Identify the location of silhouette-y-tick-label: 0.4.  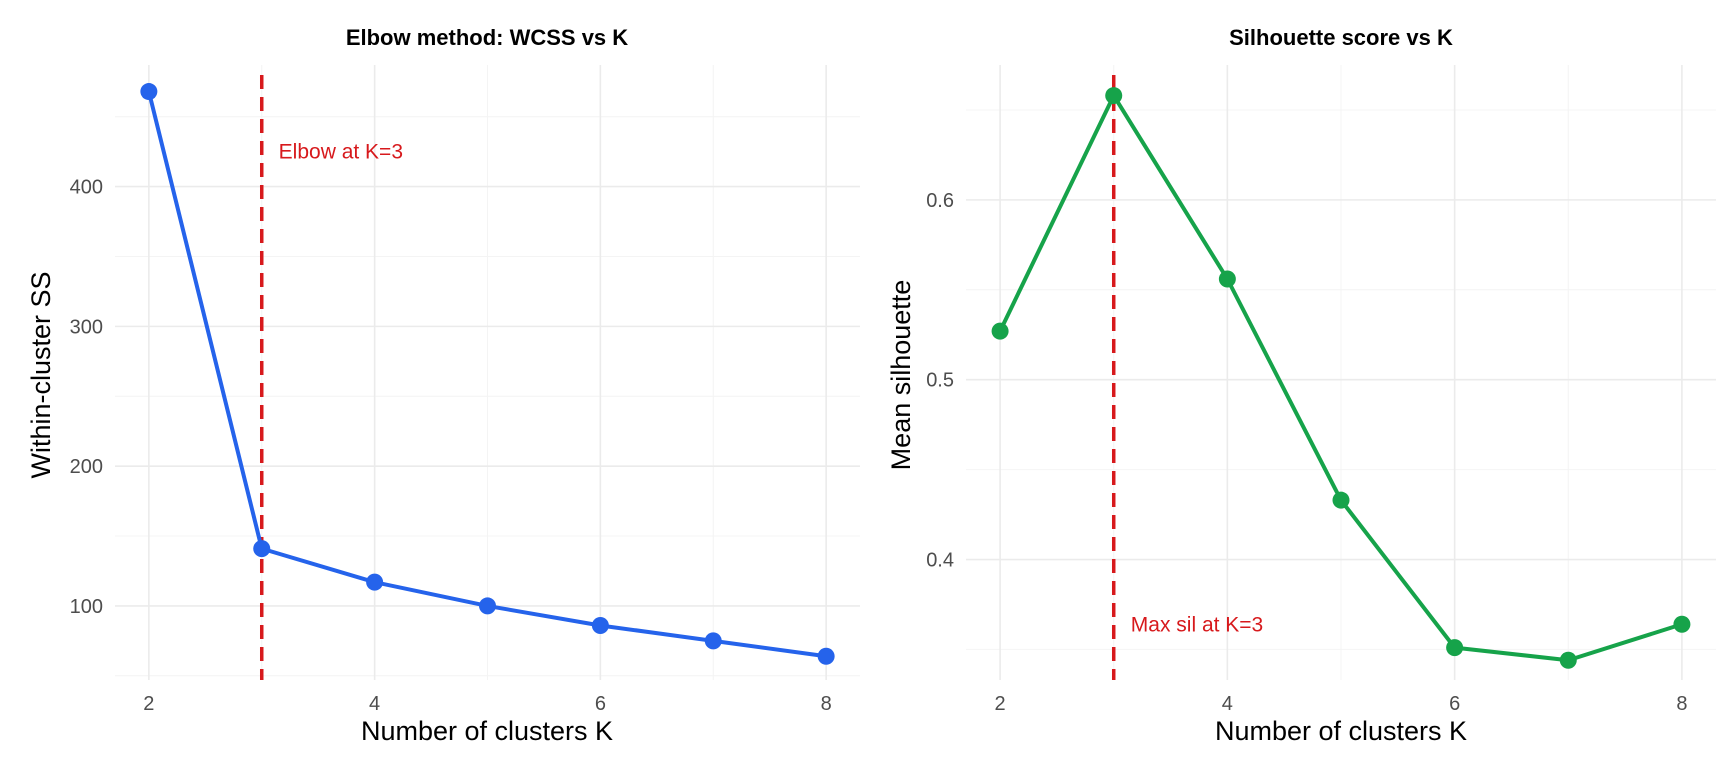
(940, 561).